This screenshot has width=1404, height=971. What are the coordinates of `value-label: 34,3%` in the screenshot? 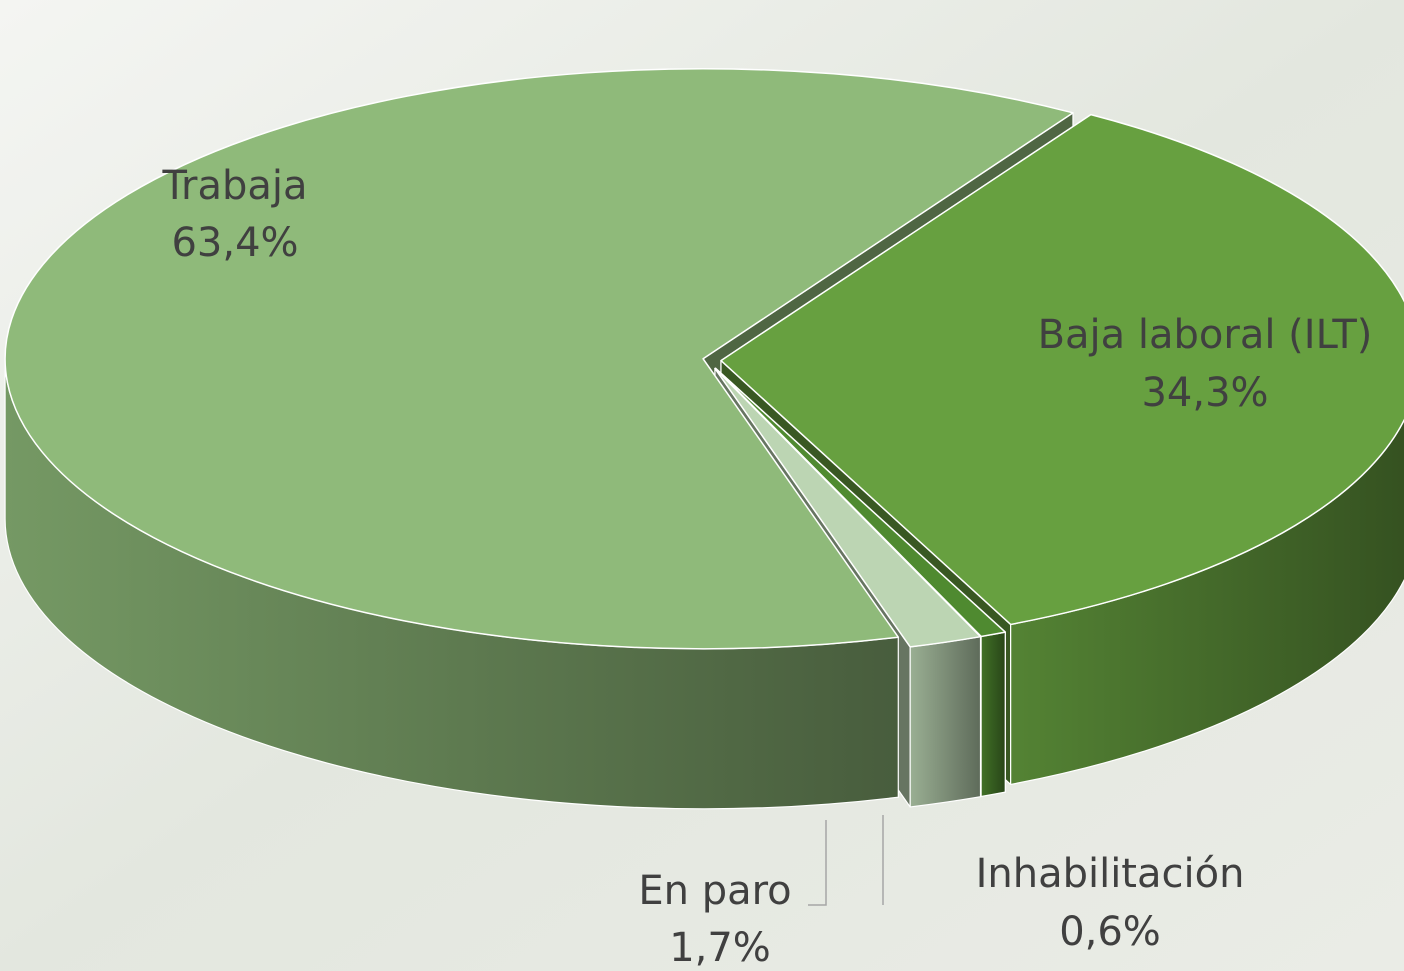 It's located at (1204, 393).